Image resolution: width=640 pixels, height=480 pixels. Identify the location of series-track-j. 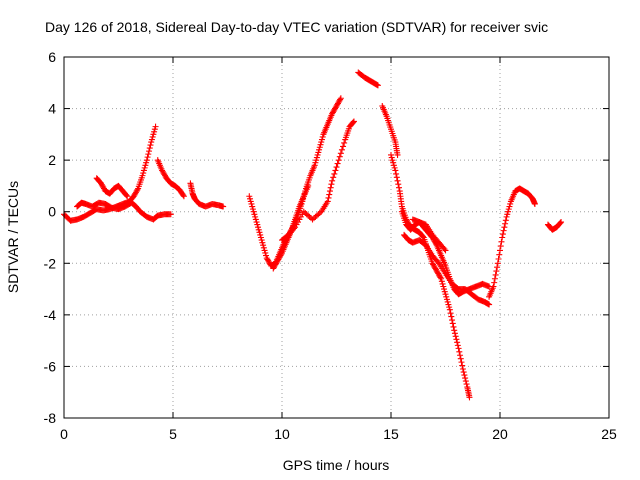
(390, 130).